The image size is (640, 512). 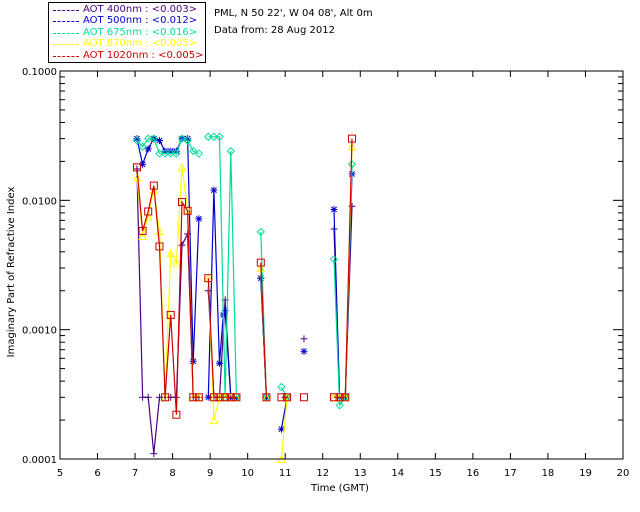 I want to click on x-tick-label: 13, so click(x=360, y=473).